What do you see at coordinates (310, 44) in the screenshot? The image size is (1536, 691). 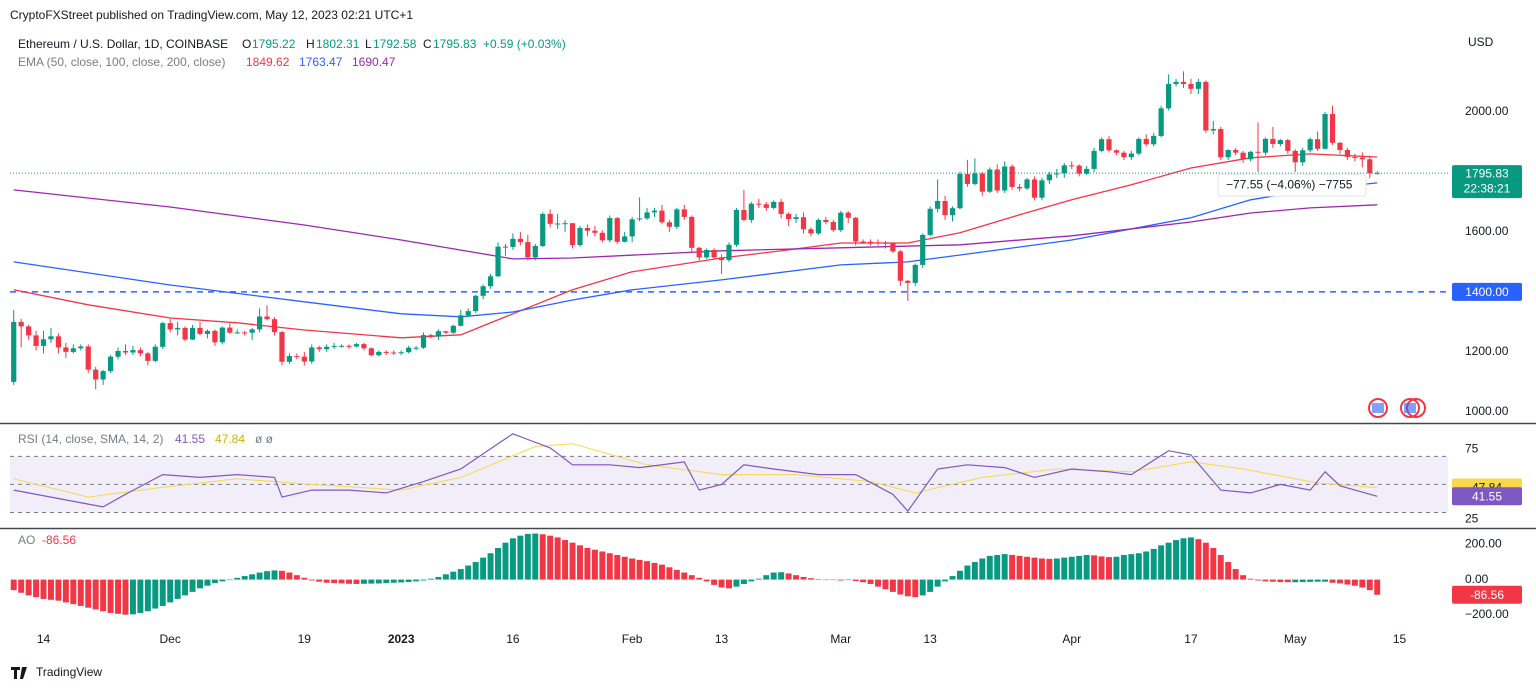 I see `ohlc-label: H` at bounding box center [310, 44].